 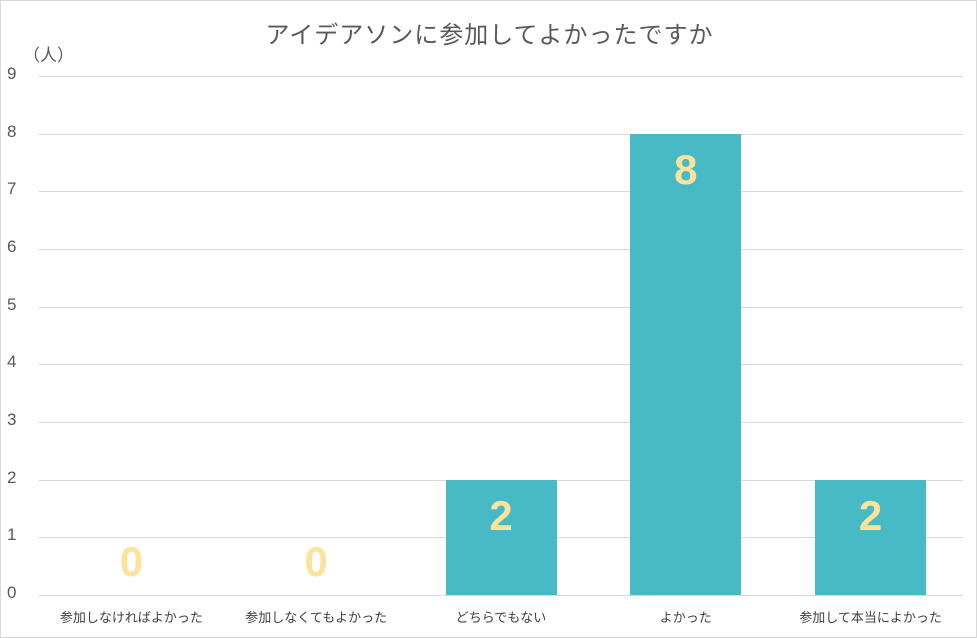 I want to click on y-axis-unit-label: （人）, so click(x=48, y=56).